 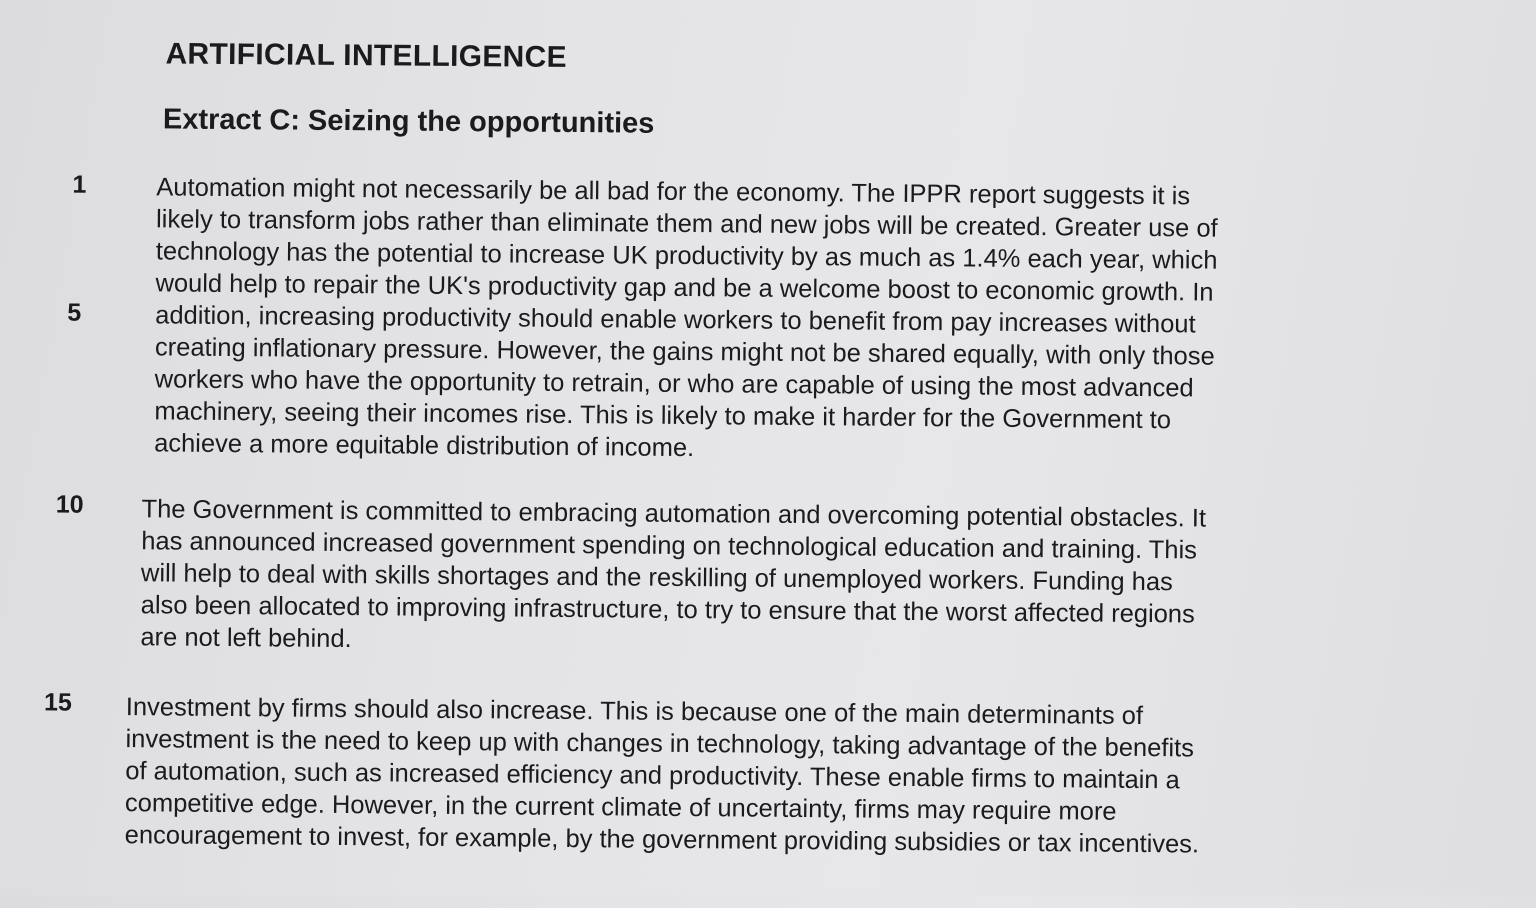 I want to click on document-heading: ARTIFICIAL INTELLIGENCE, so click(x=366, y=55).